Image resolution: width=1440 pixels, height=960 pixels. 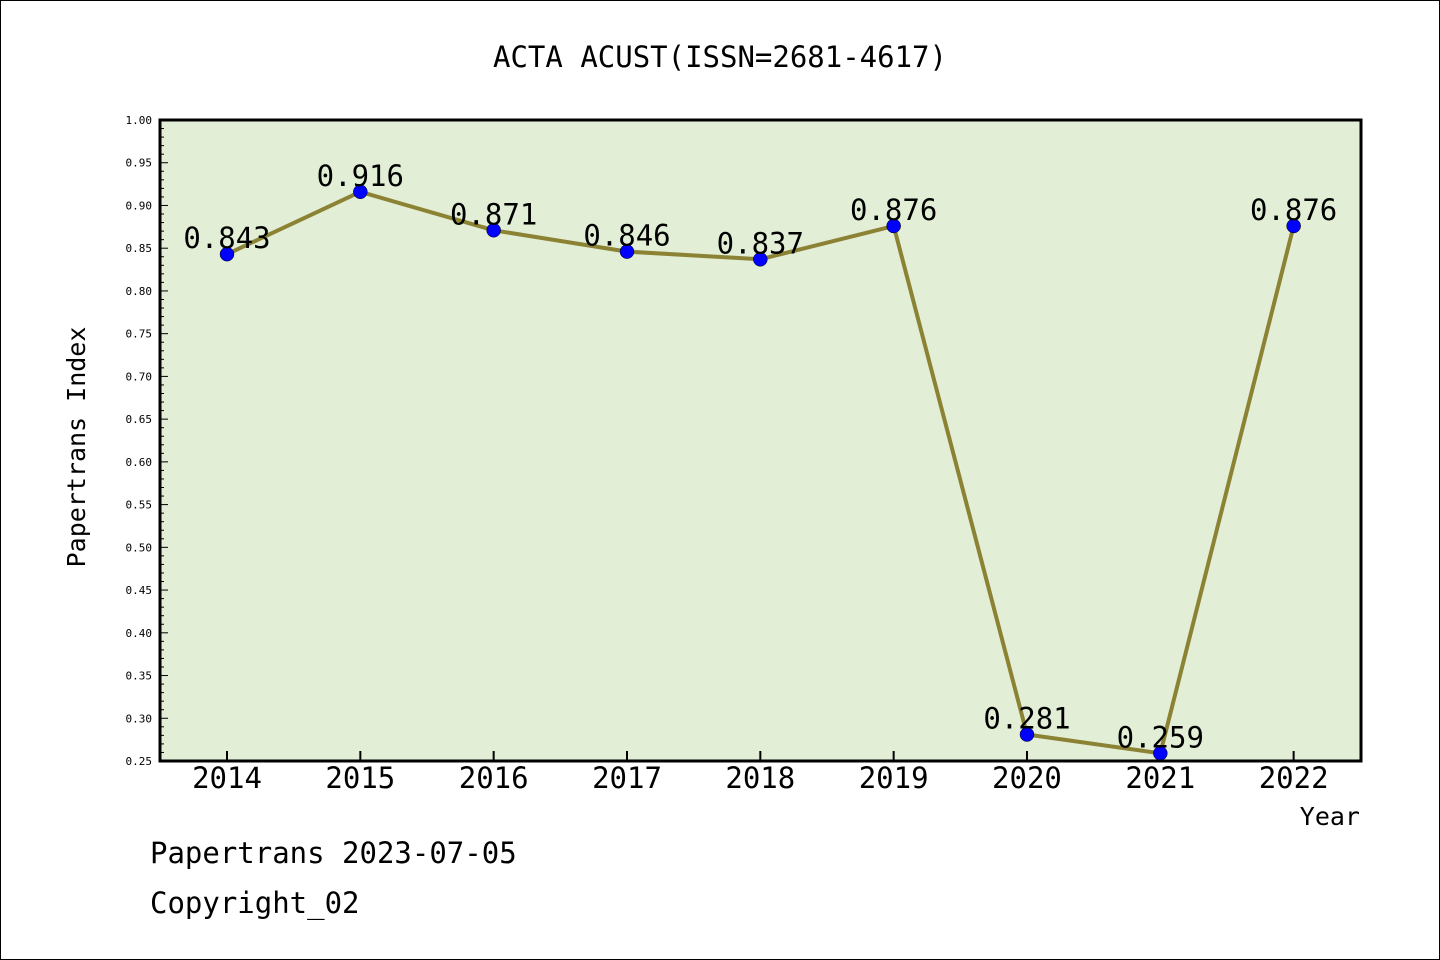 I want to click on x-tick-label: 2017, so click(x=627, y=778).